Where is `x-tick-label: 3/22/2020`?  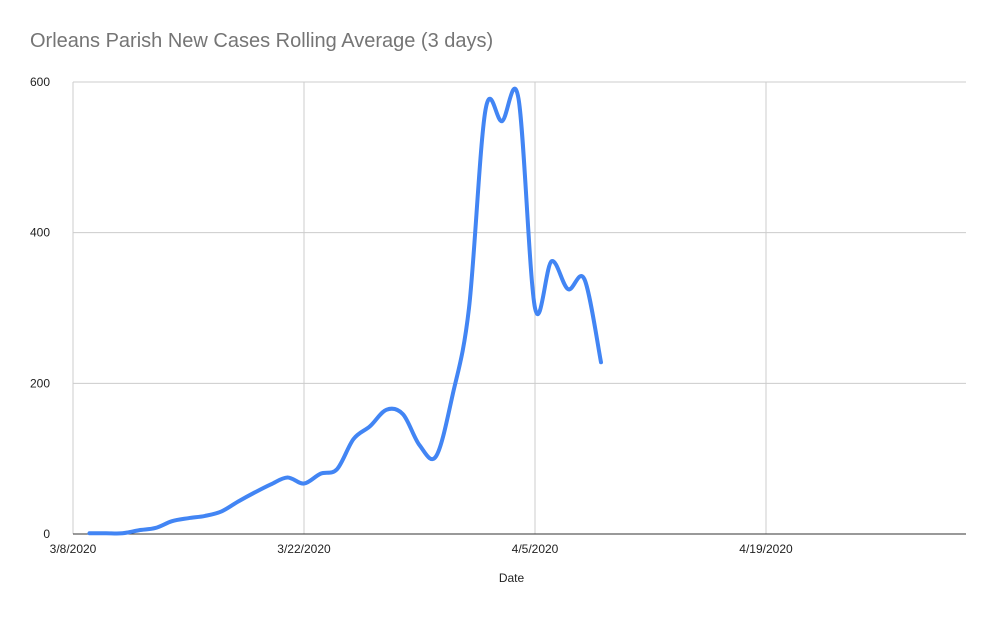
x-tick-label: 3/22/2020 is located at coordinates (304, 549).